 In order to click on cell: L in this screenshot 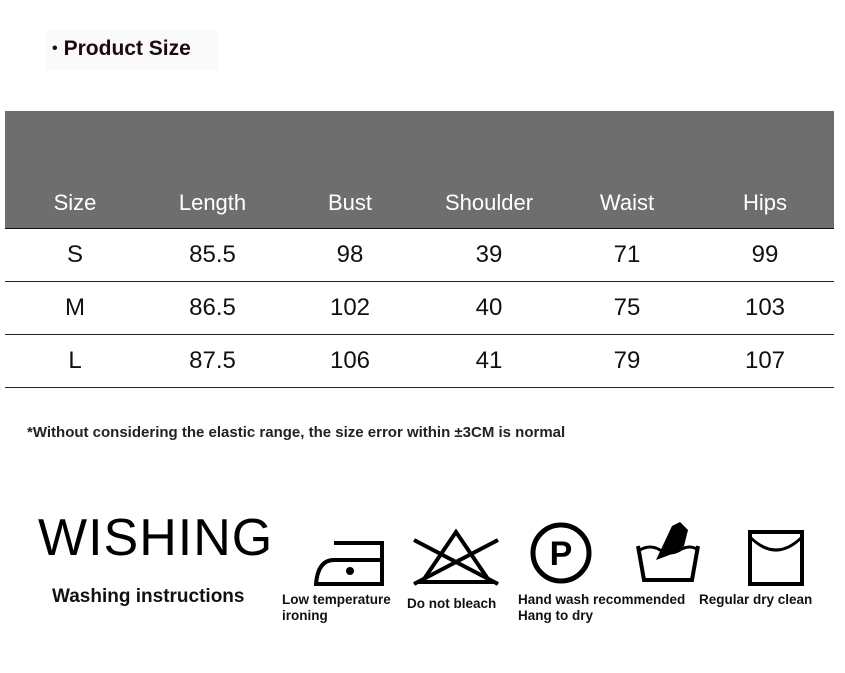, I will do `click(75, 361)`.